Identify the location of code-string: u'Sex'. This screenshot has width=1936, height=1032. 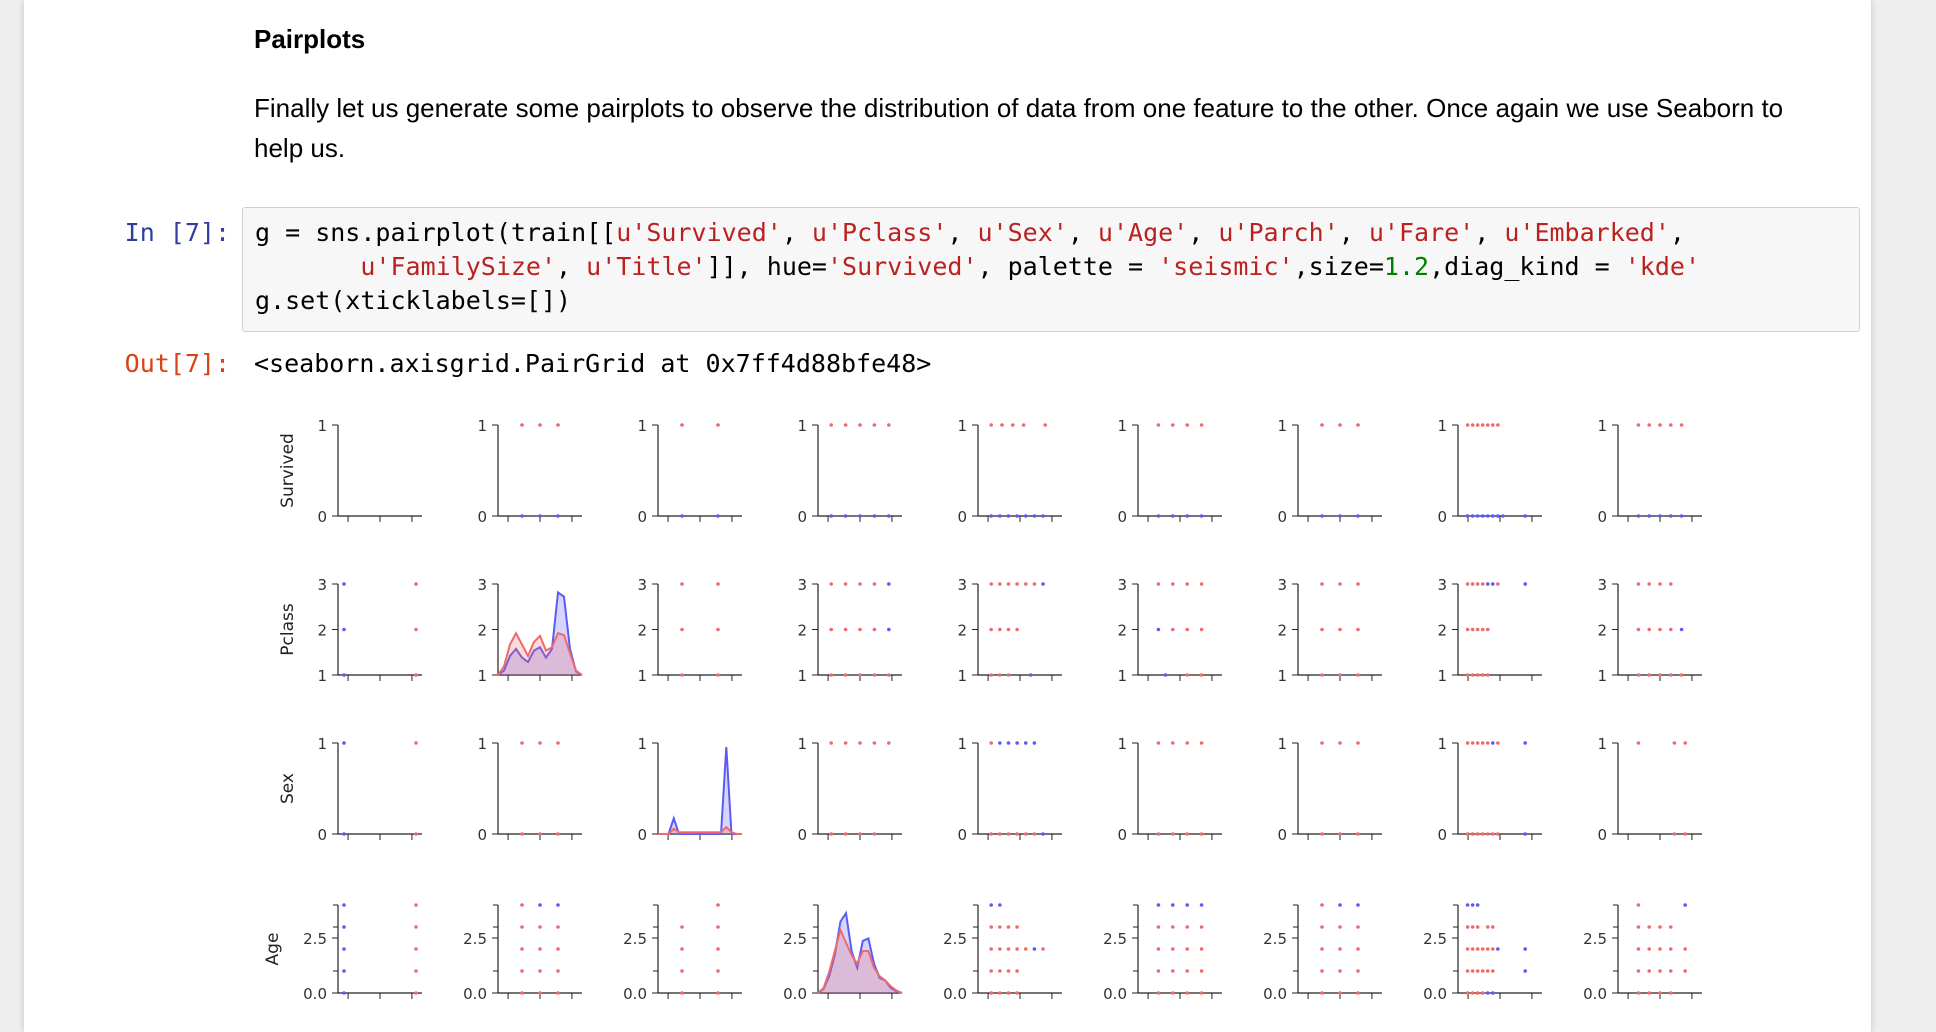
(1022, 232).